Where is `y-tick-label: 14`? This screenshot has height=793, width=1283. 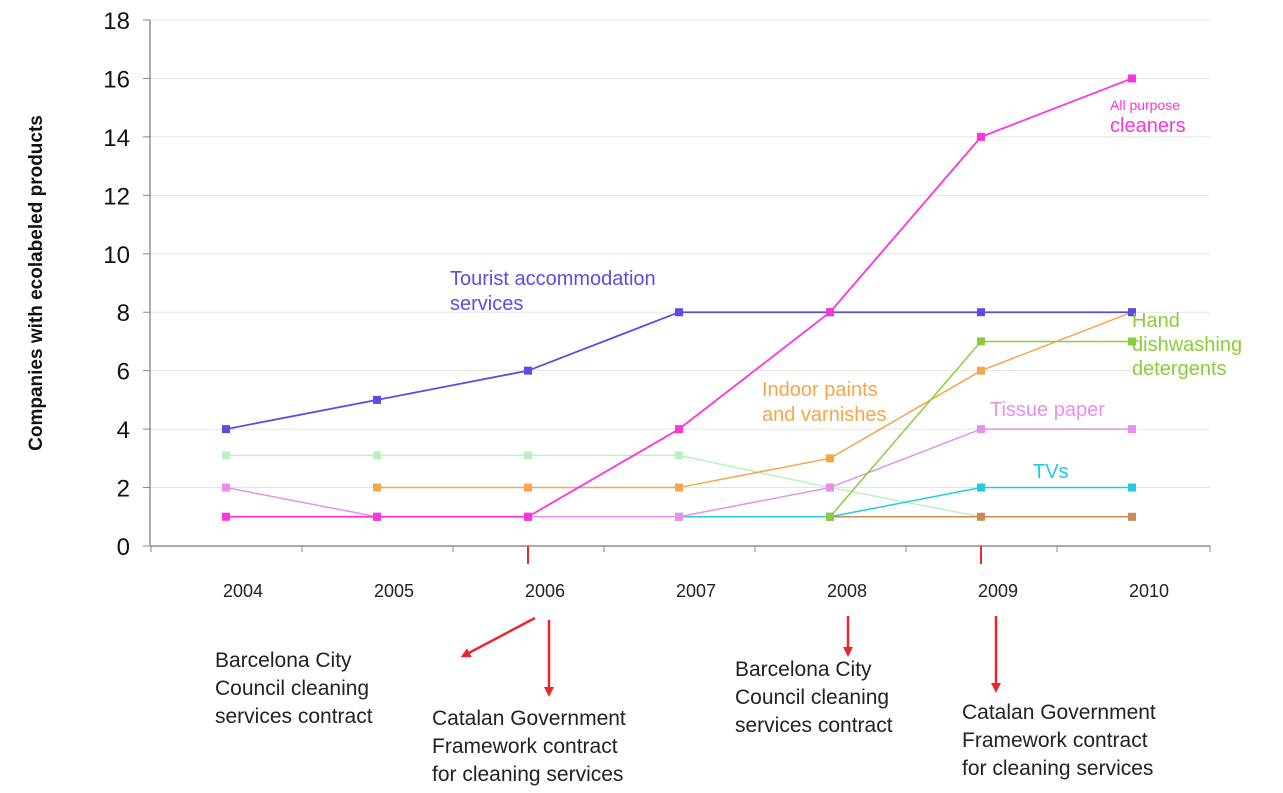
y-tick-label: 14 is located at coordinates (116, 138).